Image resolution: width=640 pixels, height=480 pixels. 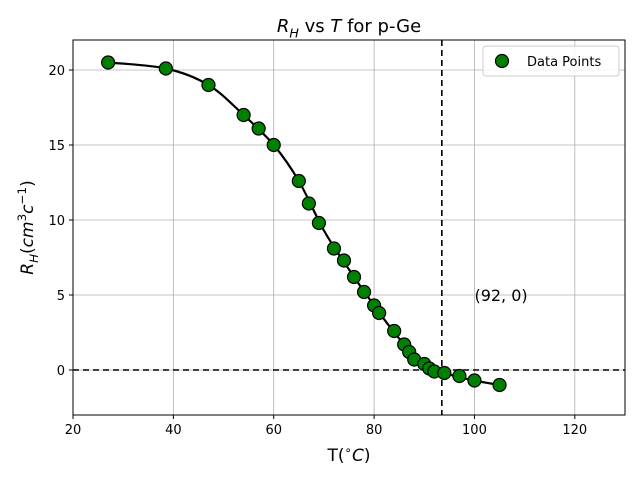 What do you see at coordinates (374, 430) in the screenshot?
I see `x-tick-label: 80` at bounding box center [374, 430].